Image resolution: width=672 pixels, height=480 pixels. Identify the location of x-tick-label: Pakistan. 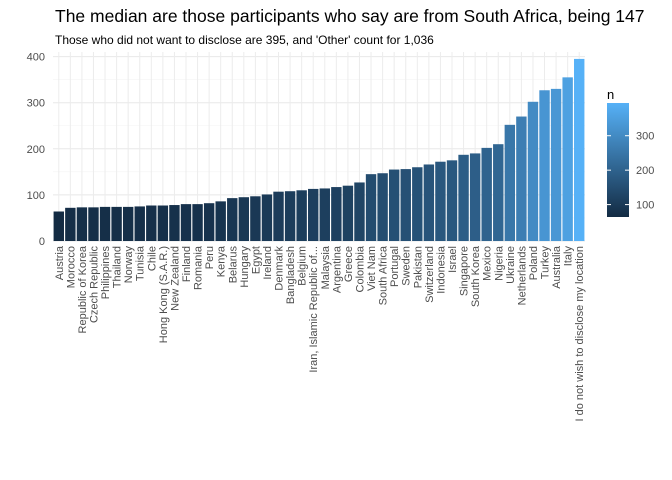
(418, 267).